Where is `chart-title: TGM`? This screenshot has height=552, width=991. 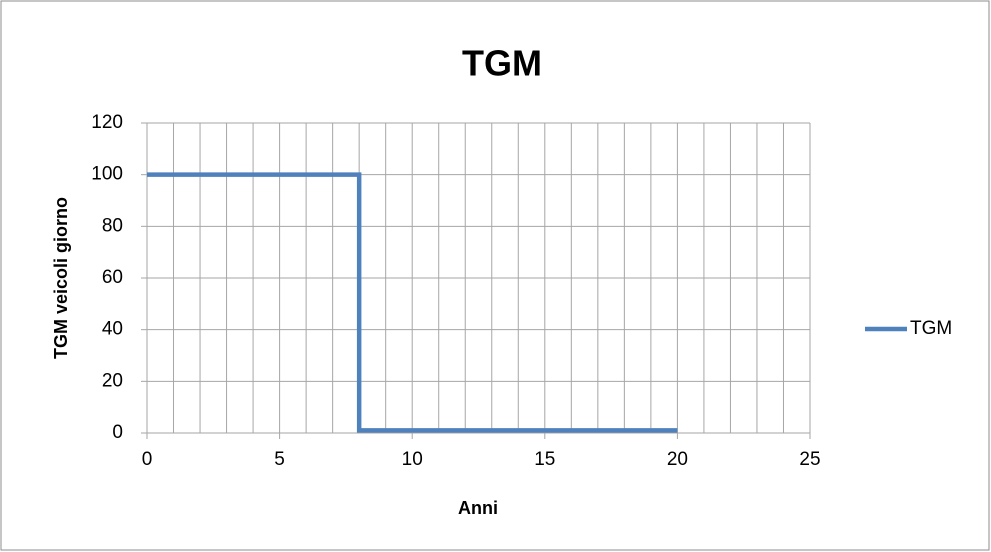 chart-title: TGM is located at coordinates (502, 63).